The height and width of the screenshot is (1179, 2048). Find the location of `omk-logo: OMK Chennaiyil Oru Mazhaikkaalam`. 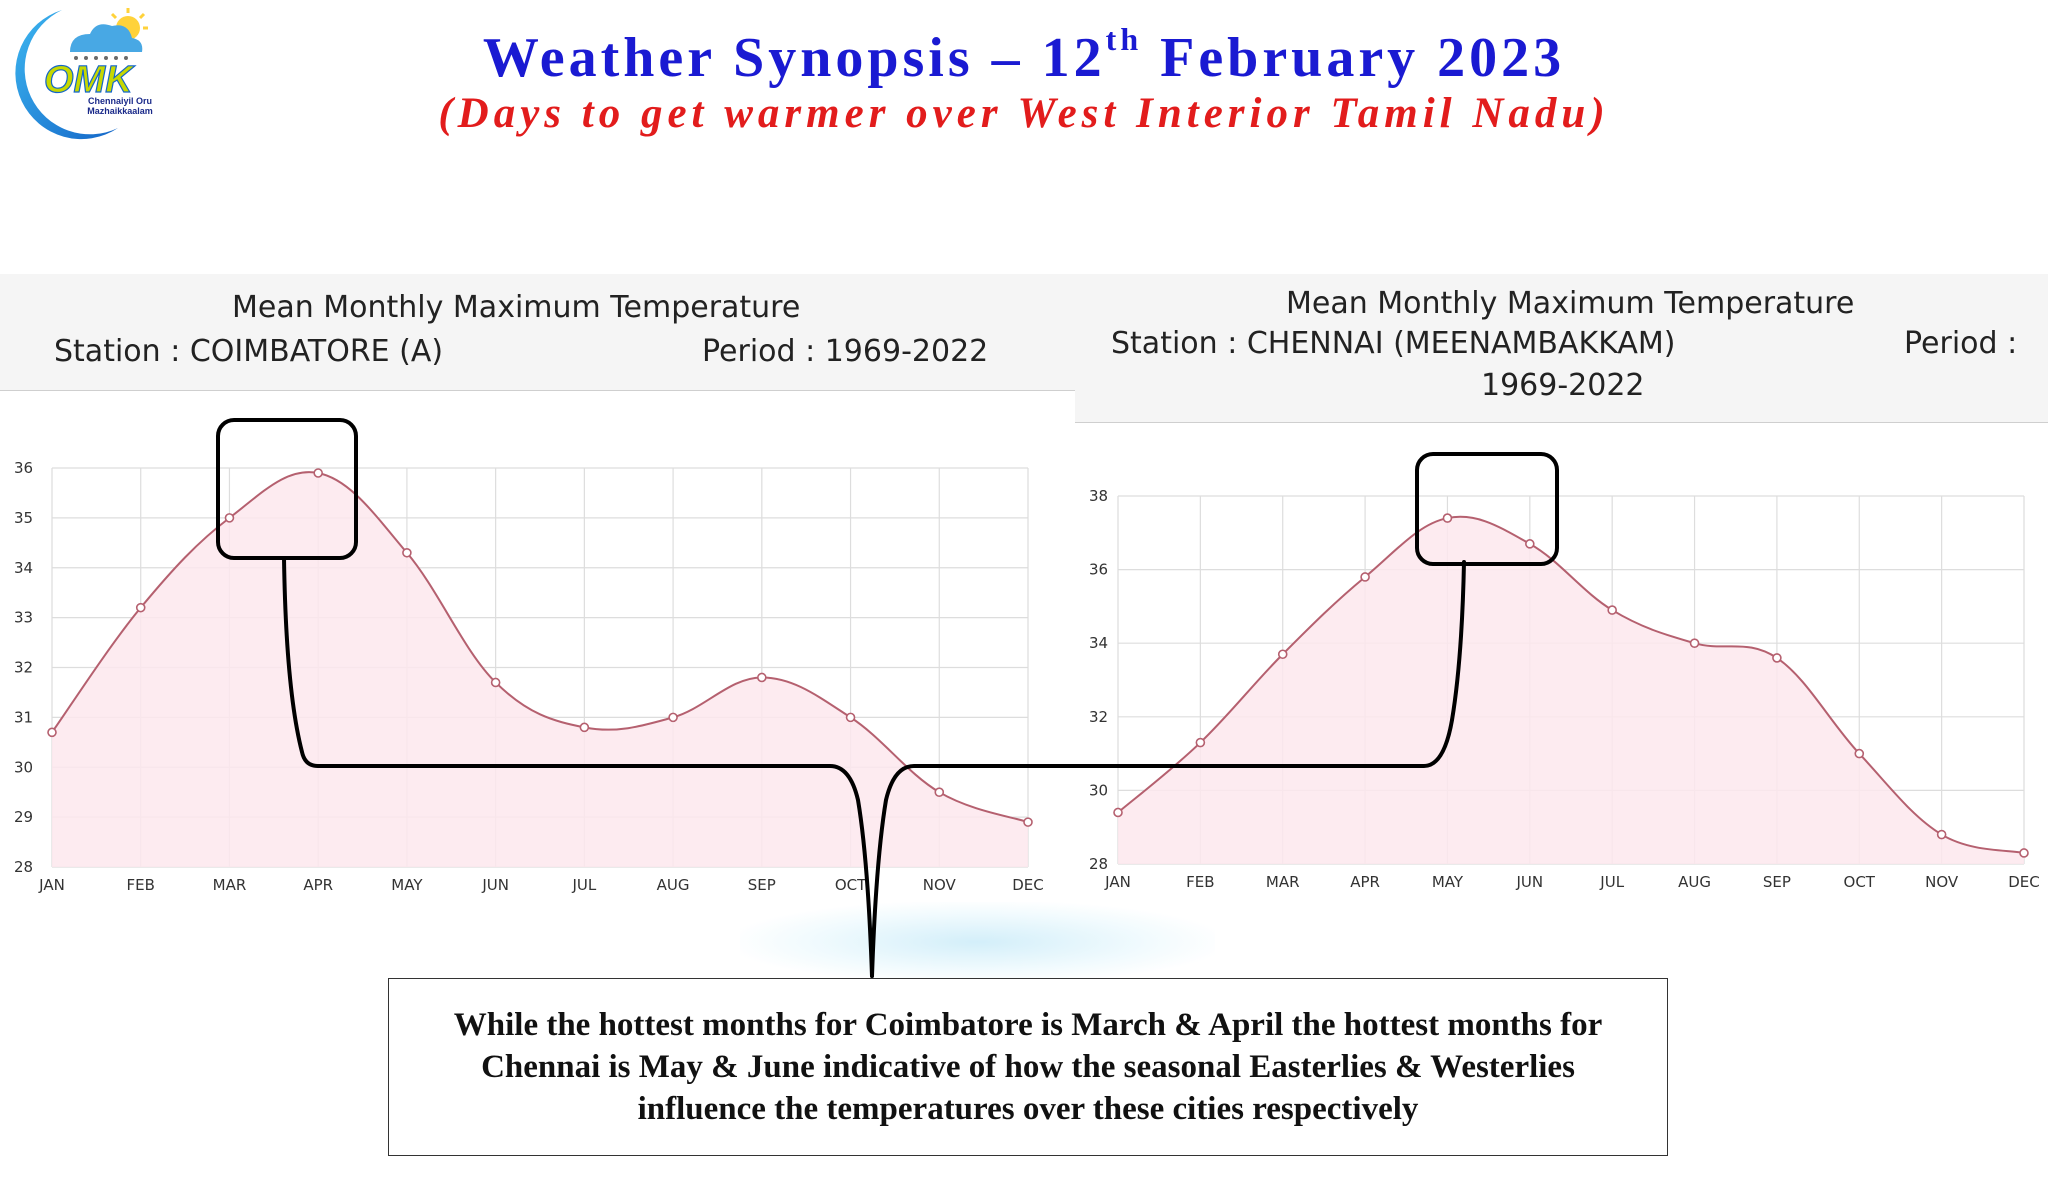

omk-logo: OMK Chennaiyil Oru Mazhaikkaalam is located at coordinates (80, 75).